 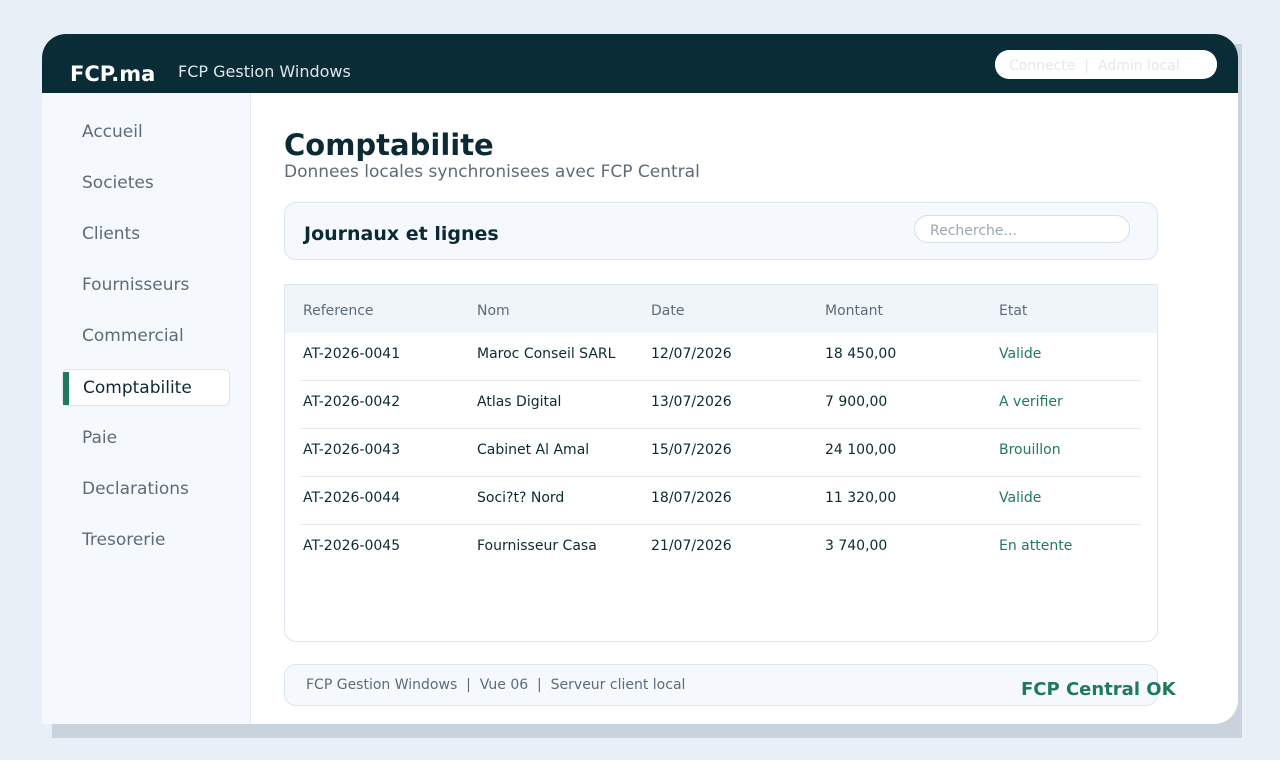 I want to click on status-cell: A verifier, so click(x=1031, y=402).